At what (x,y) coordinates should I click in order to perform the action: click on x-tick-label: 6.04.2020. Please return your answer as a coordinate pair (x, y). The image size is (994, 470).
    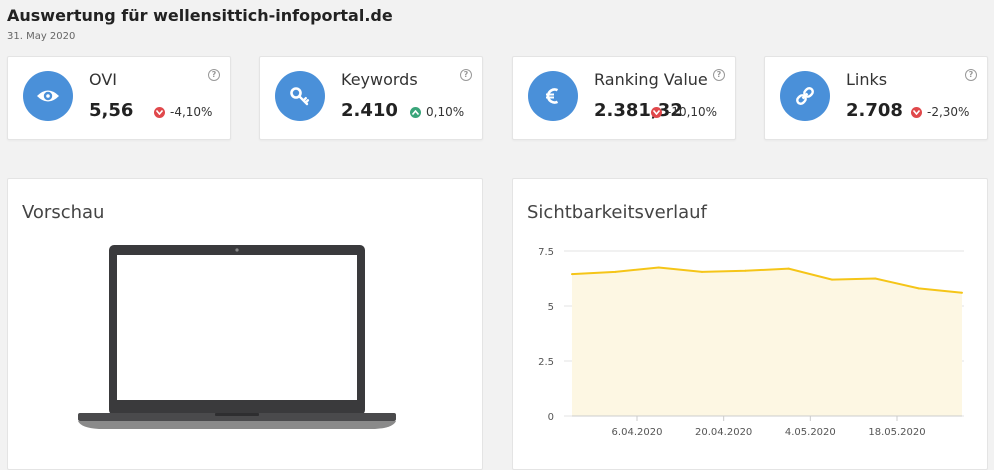
    Looking at the image, I should click on (637, 432).